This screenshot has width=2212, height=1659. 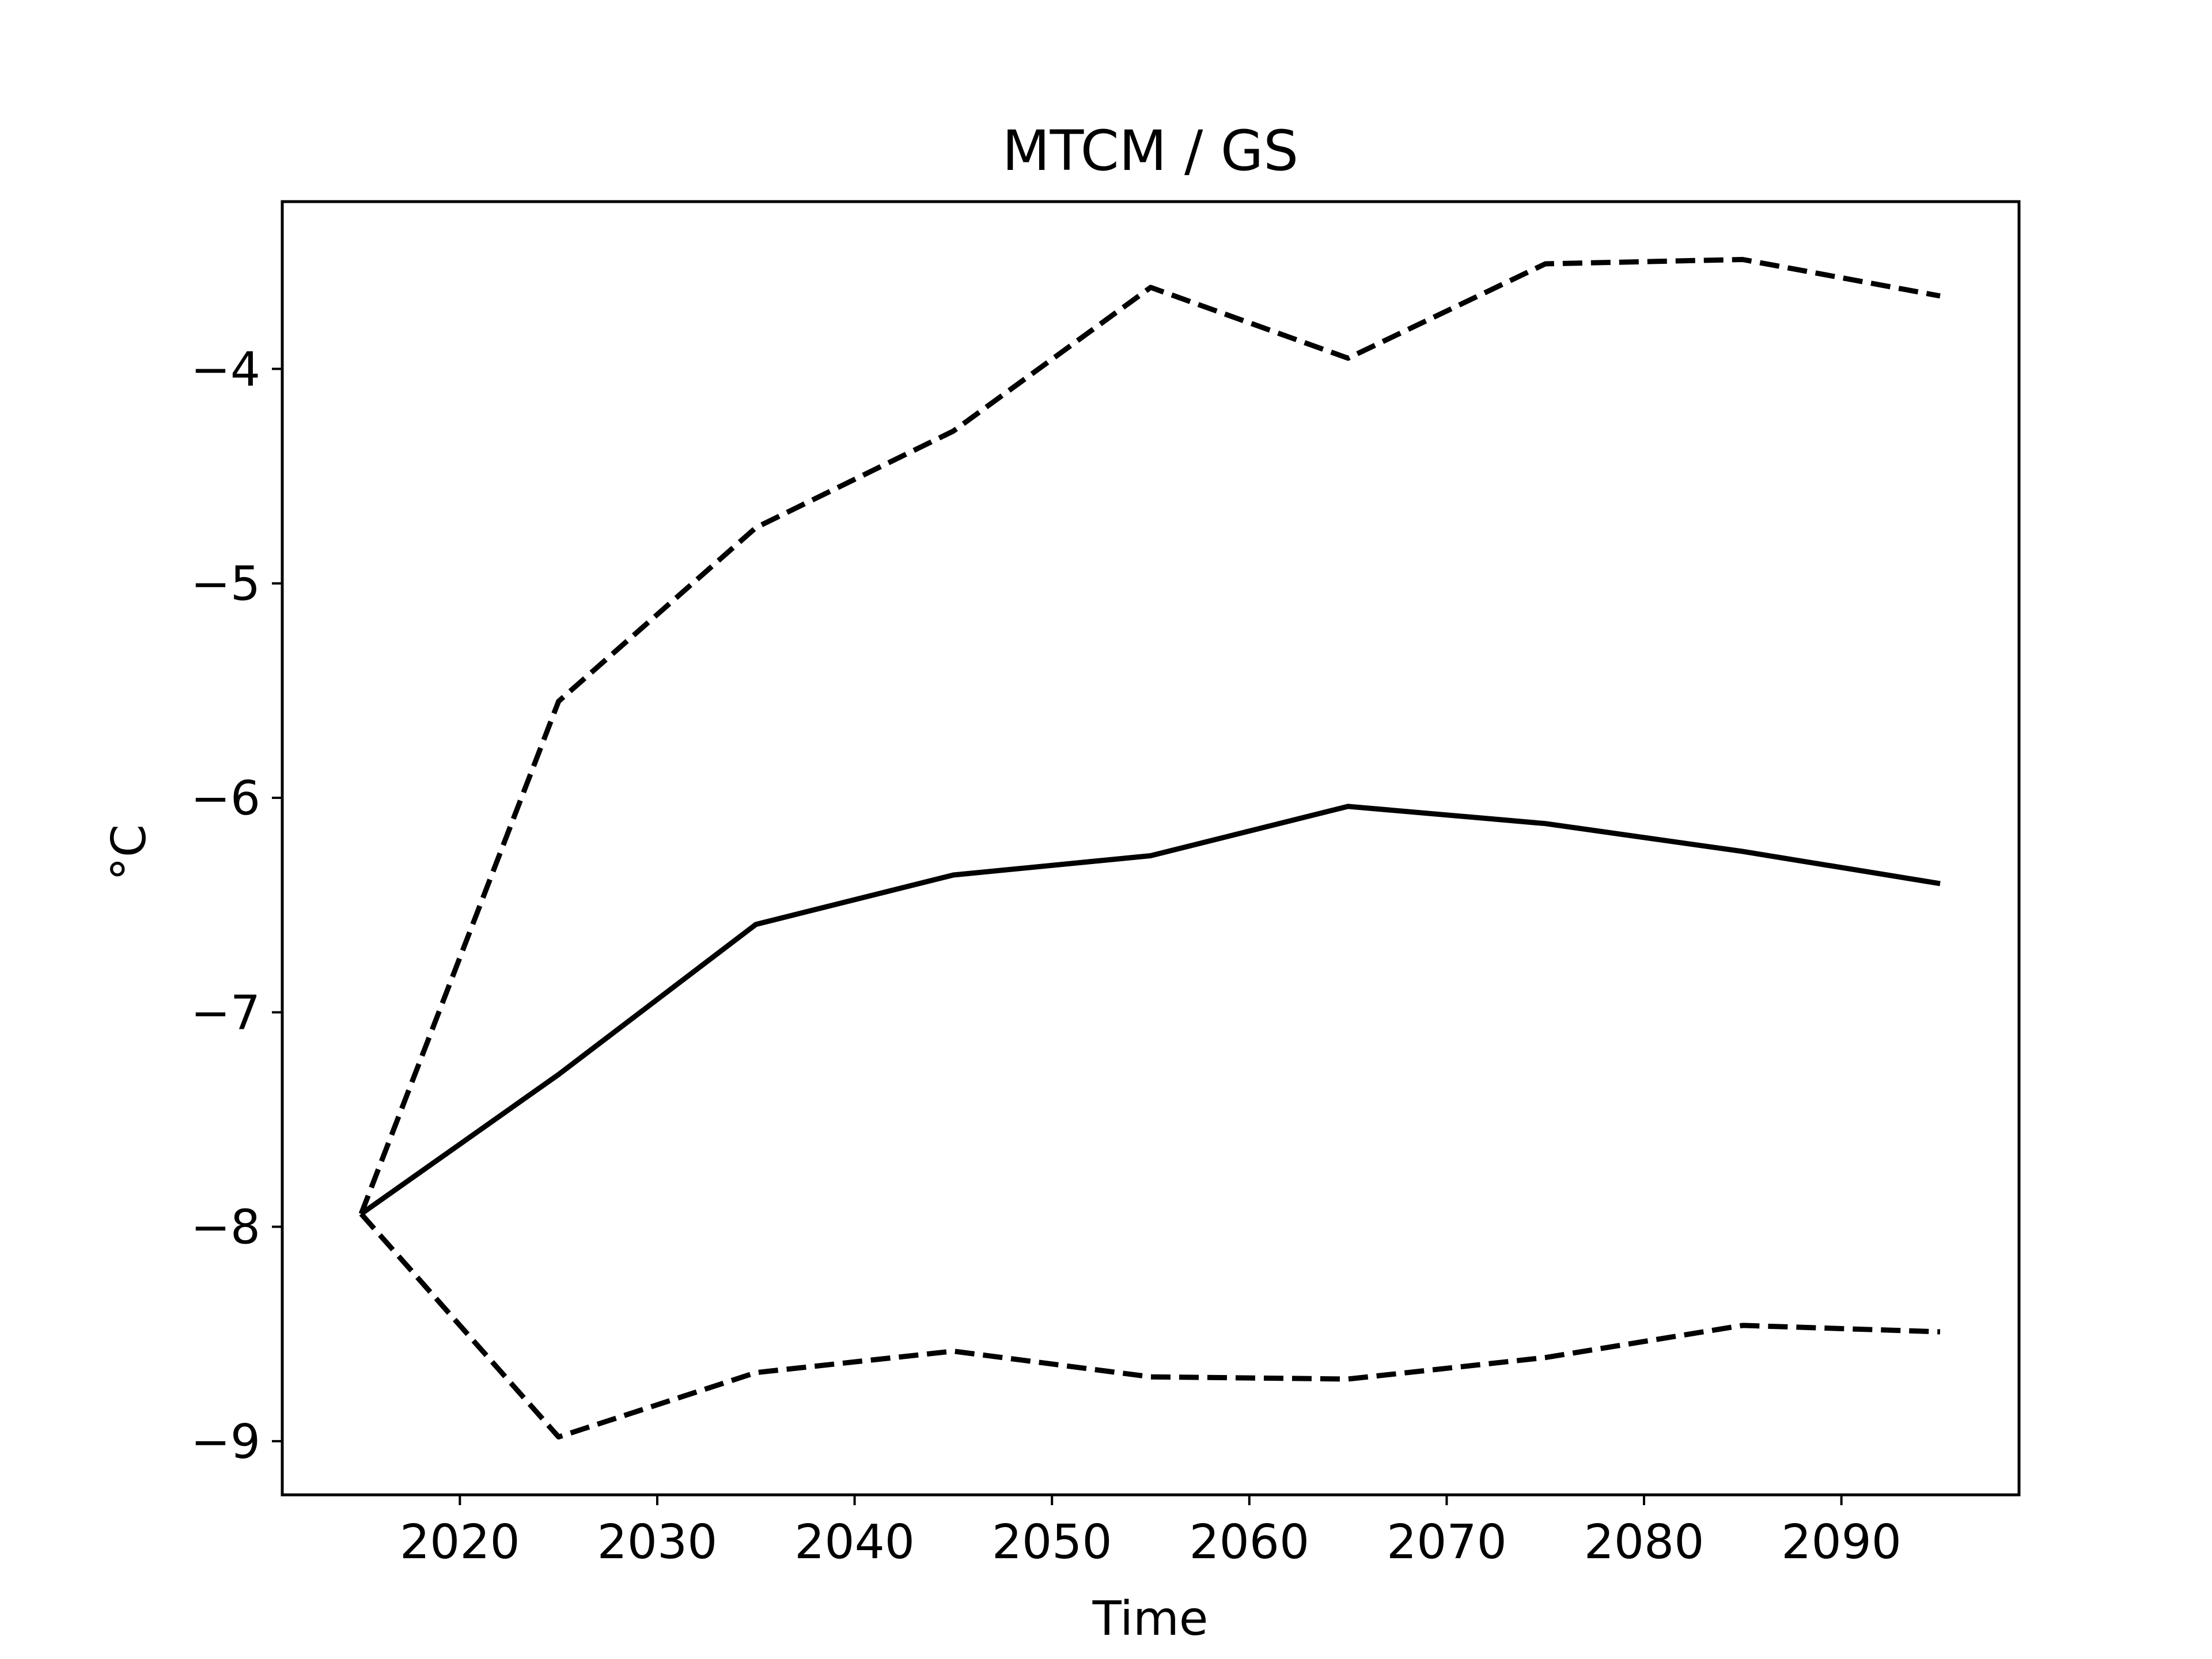 I want to click on x-tick-label: 2030, so click(x=657, y=1542).